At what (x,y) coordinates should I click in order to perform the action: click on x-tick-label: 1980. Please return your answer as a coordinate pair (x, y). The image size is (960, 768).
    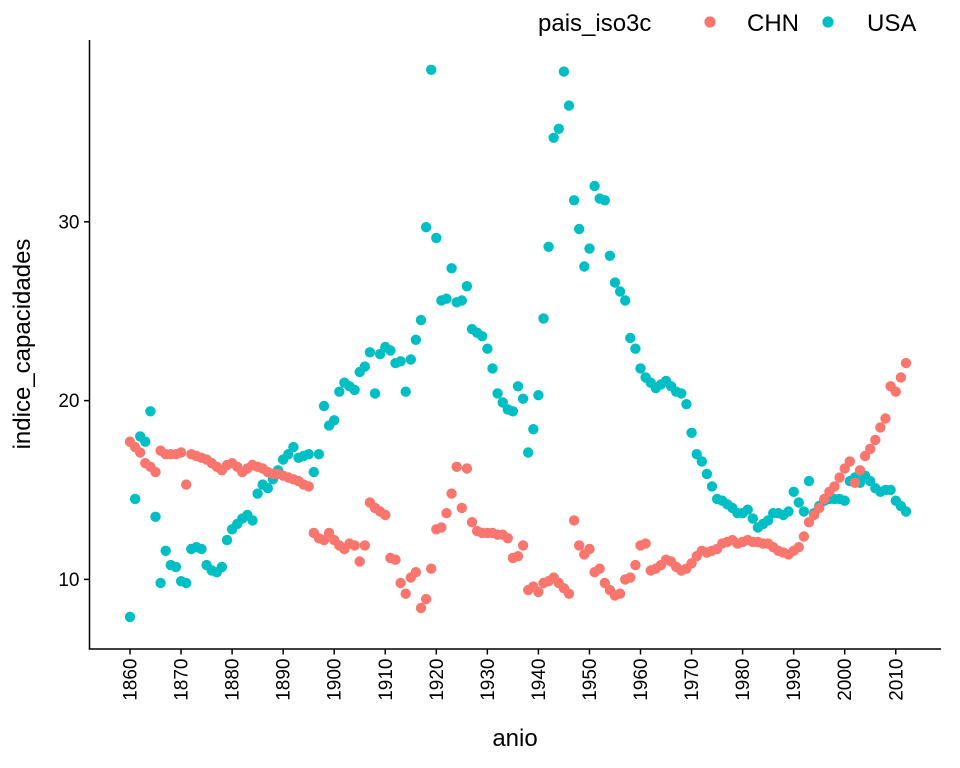
    Looking at the image, I should click on (743, 680).